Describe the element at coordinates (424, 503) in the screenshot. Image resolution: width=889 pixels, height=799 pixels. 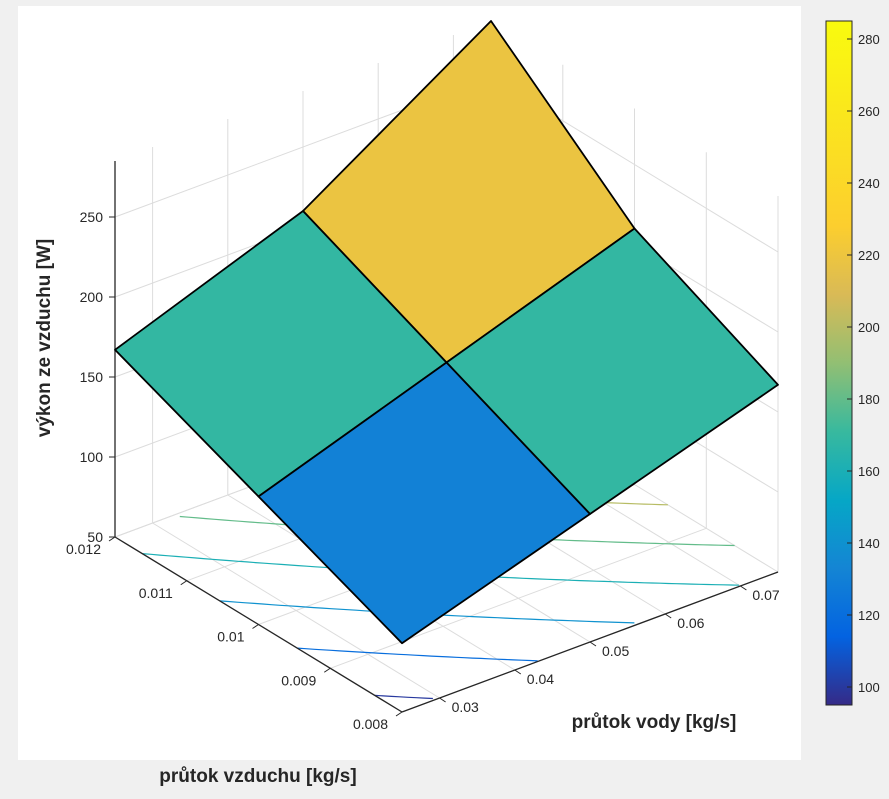
I see `surface-patch` at that location.